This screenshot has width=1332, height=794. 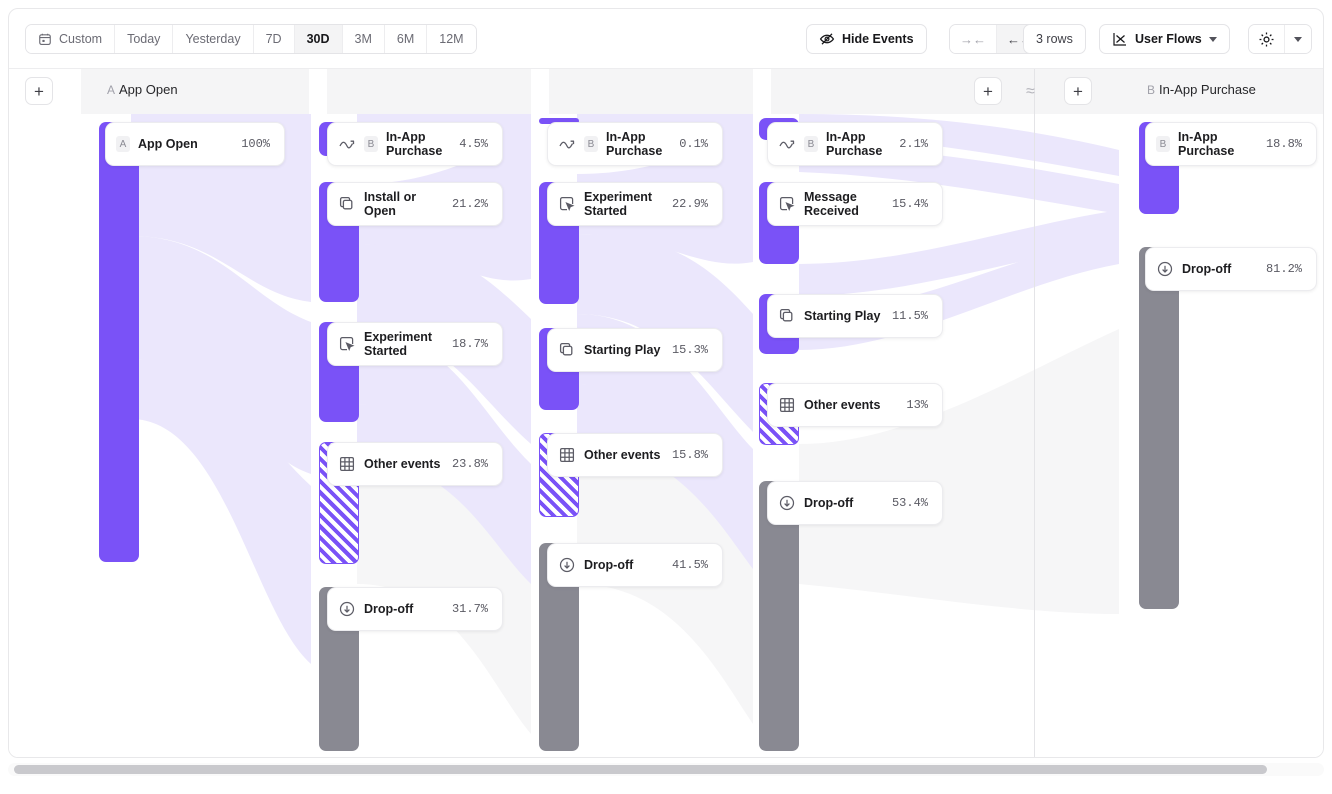 I want to click on node-drop-off-2: Drop-off 41.5%, so click(x=635, y=565).